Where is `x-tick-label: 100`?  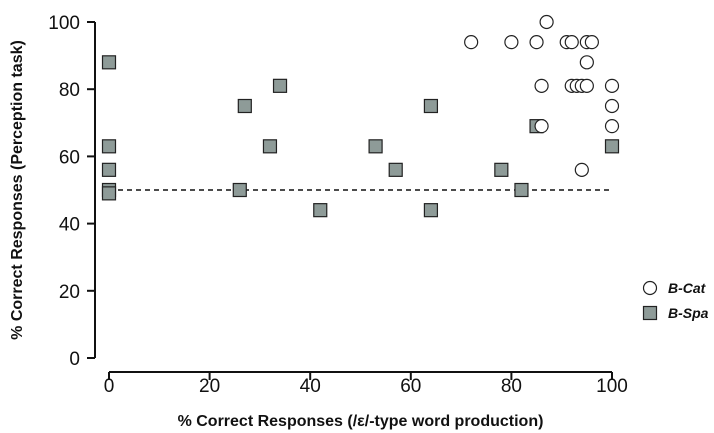 x-tick-label: 100 is located at coordinates (612, 386).